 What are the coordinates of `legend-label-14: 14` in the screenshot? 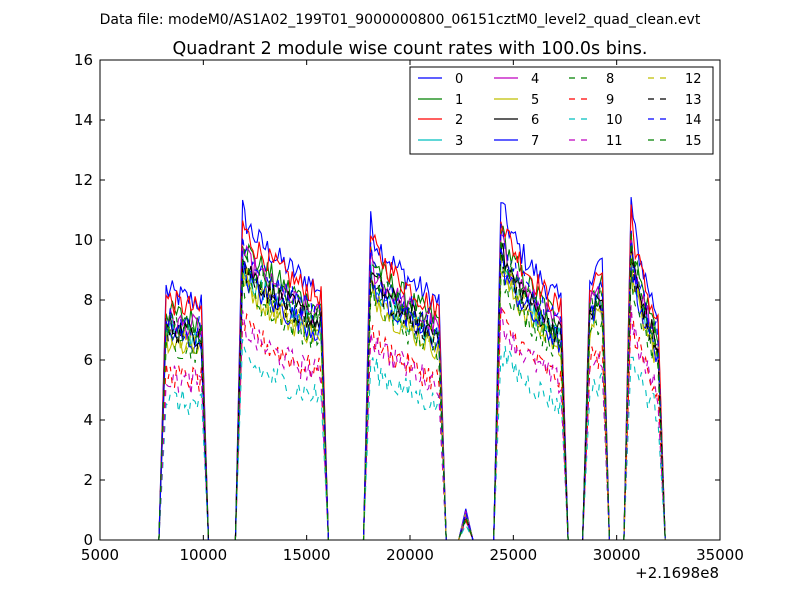 It's located at (693, 120).